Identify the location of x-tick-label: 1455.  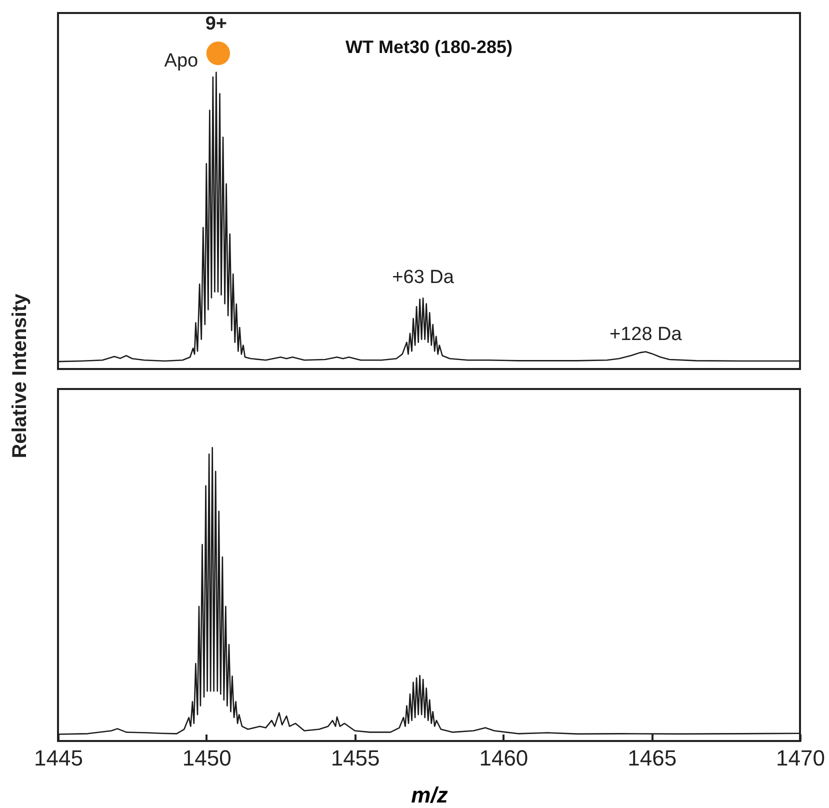
(355, 758).